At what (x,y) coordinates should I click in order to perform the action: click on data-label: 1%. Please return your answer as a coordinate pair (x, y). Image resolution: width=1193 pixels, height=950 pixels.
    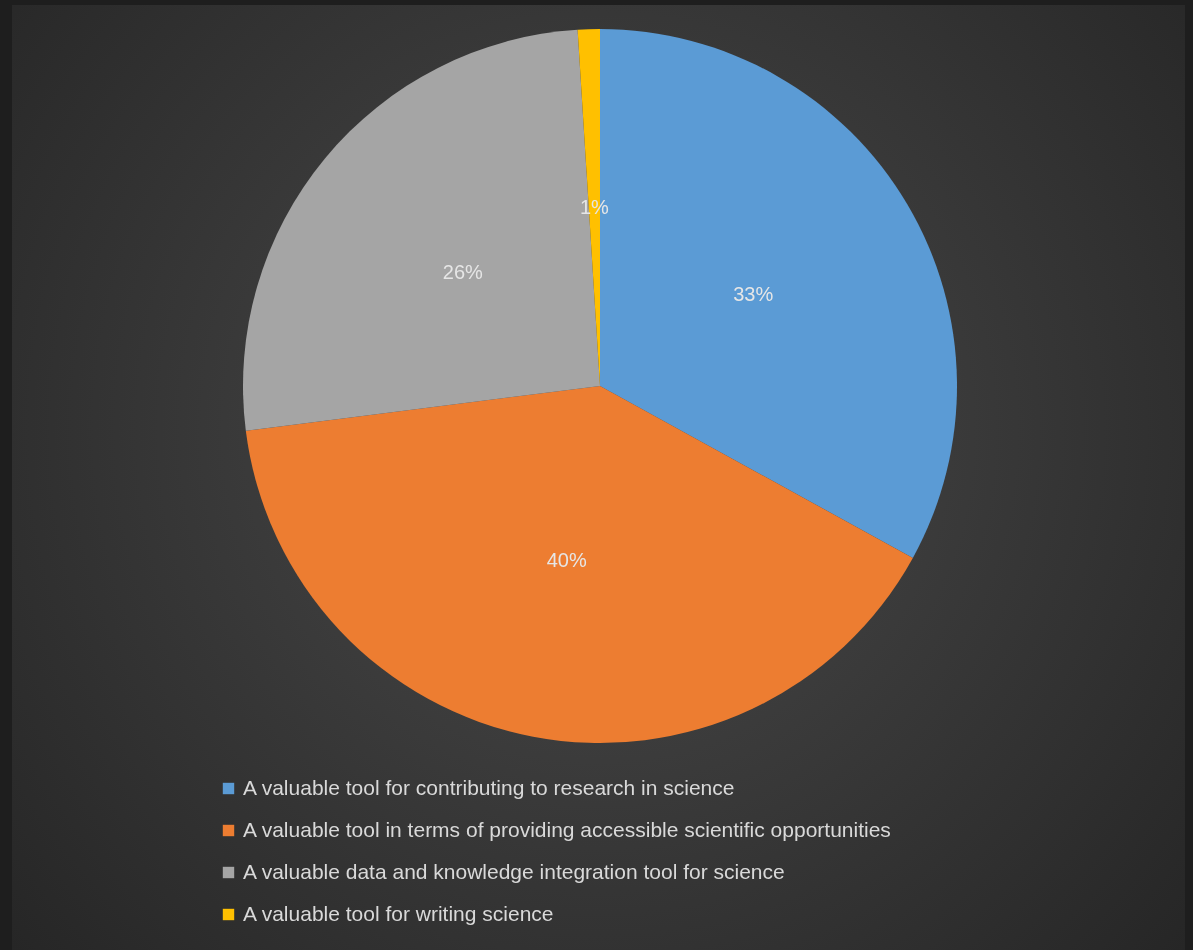
    Looking at the image, I should click on (594, 207).